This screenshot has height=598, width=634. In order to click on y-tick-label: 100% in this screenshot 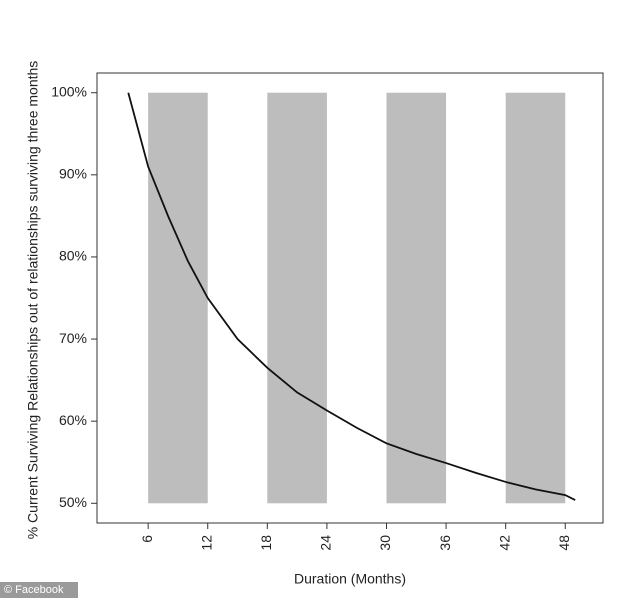, I will do `click(69, 91)`.